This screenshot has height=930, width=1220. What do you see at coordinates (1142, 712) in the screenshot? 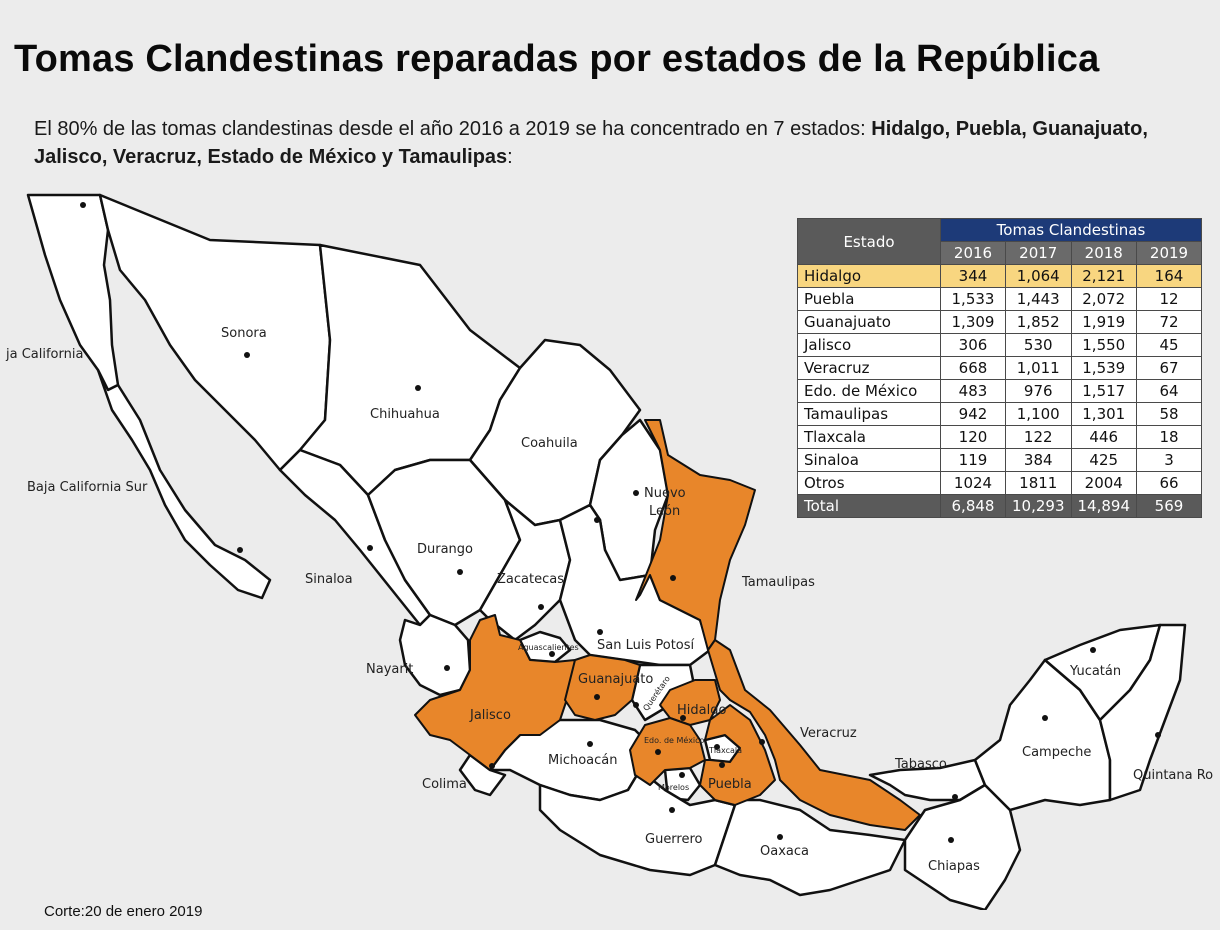
I see `state-quintana-roo` at bounding box center [1142, 712].